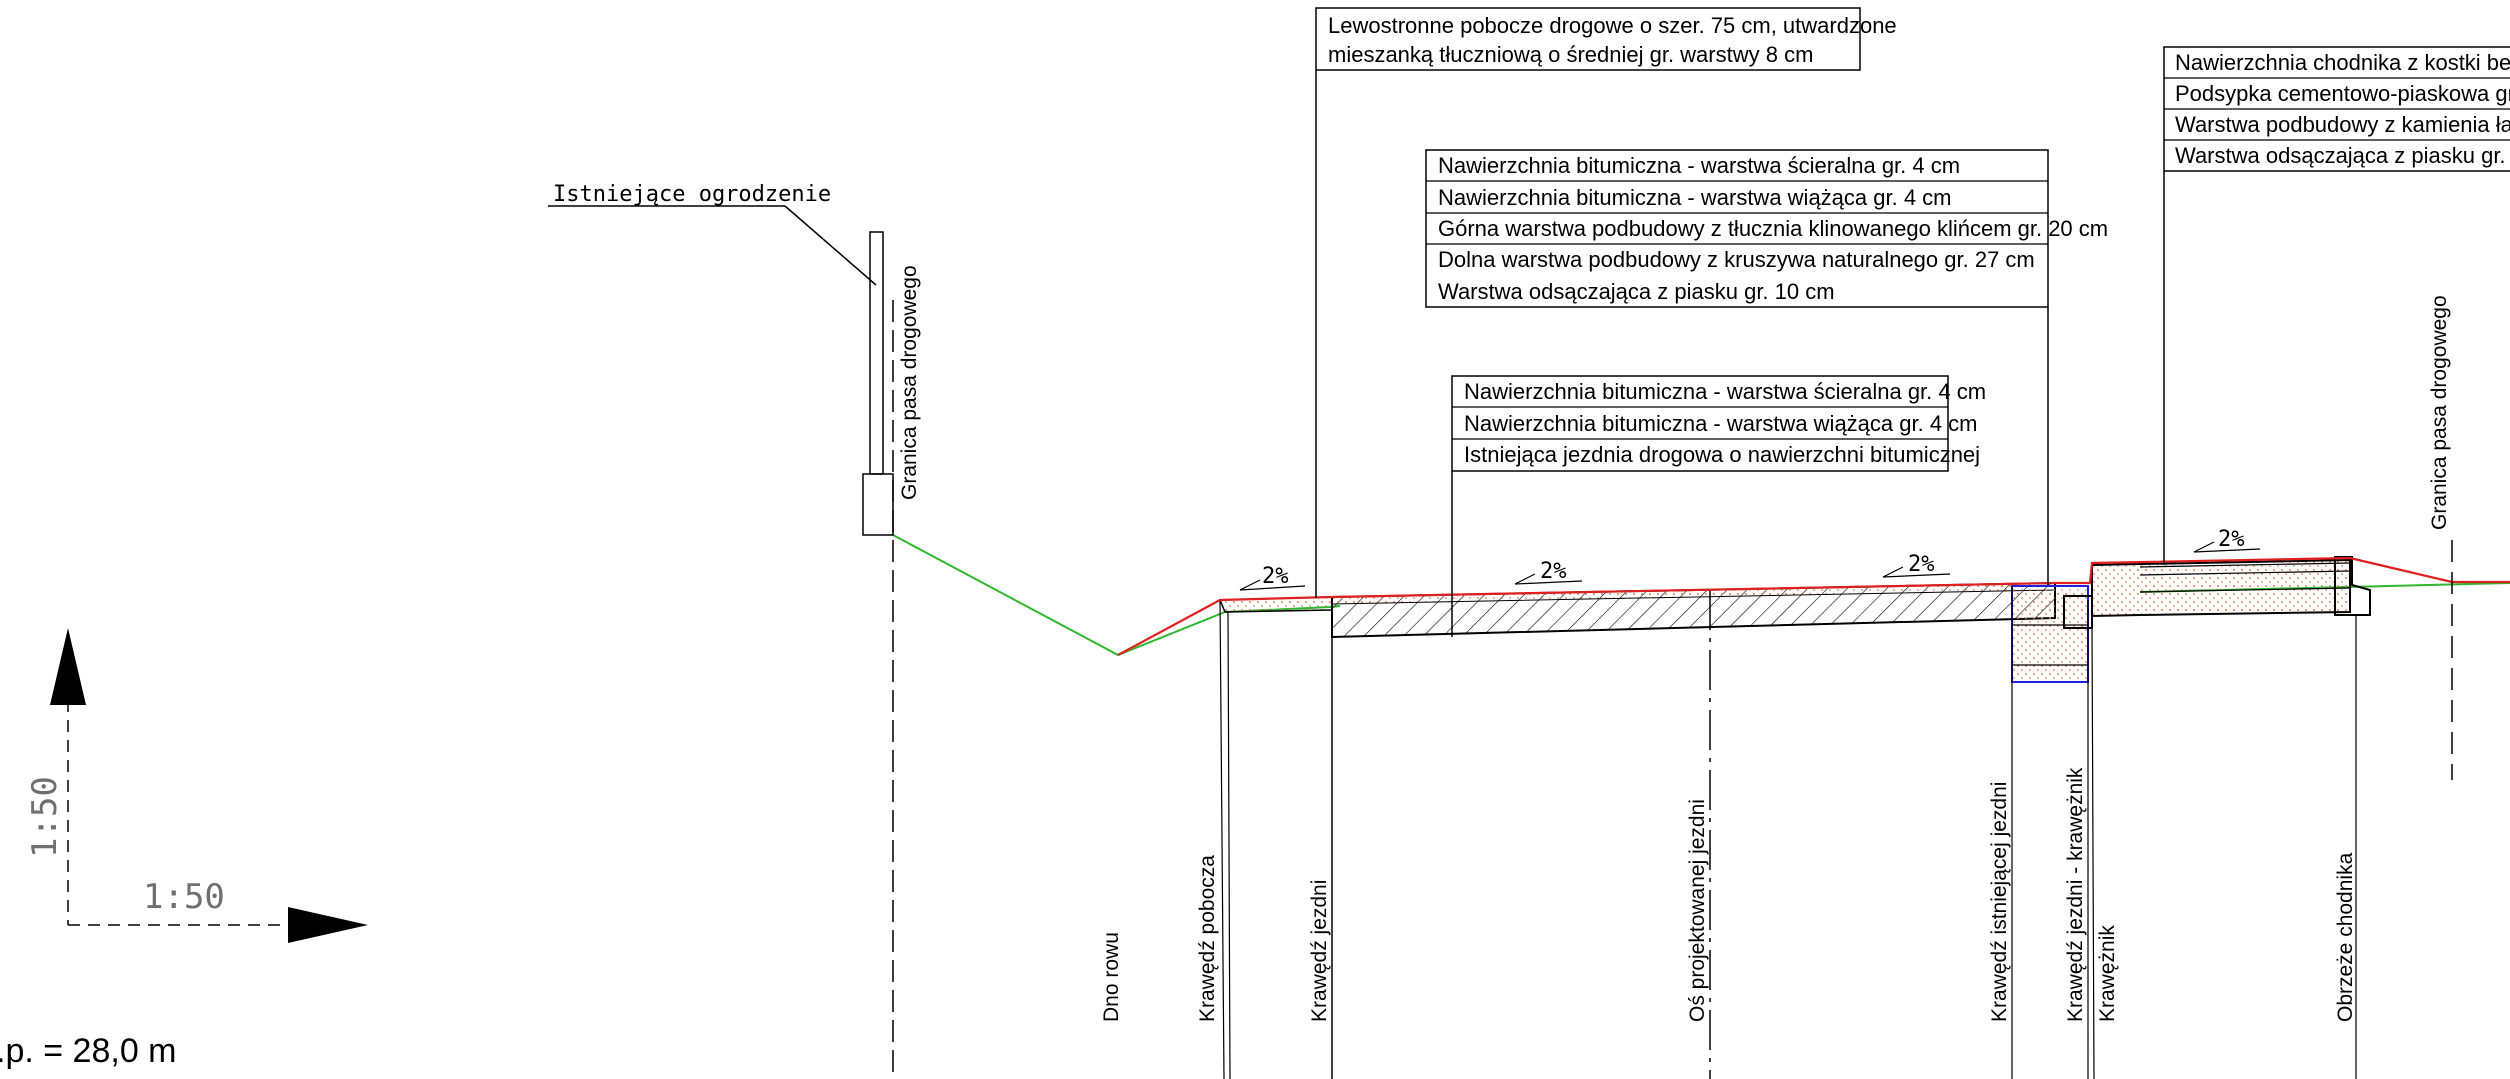 Image resolution: width=2510 pixels, height=1079 pixels. I want to click on label-sidewalk-edge: Obrzeże chodnika, so click(2345, 937).